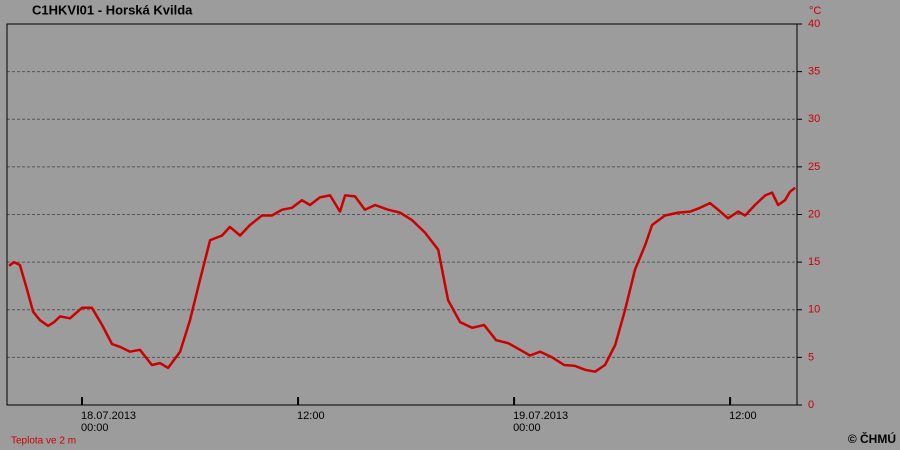 Image resolution: width=900 pixels, height=450 pixels. What do you see at coordinates (814, 119) in the screenshot?
I see `y-tick-label: 30` at bounding box center [814, 119].